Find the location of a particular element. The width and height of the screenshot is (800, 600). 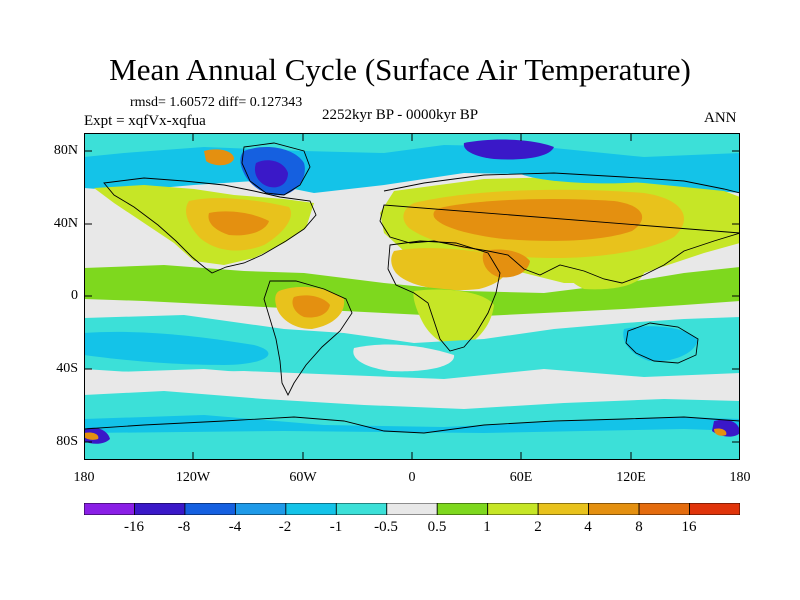

colorbar-label: -4 is located at coordinates (235, 527).